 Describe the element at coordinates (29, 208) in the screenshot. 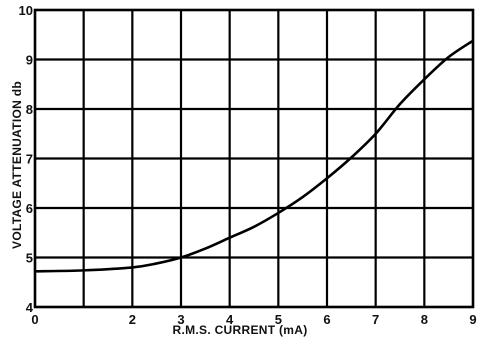

I see `y-tick-label-6: 6` at that location.